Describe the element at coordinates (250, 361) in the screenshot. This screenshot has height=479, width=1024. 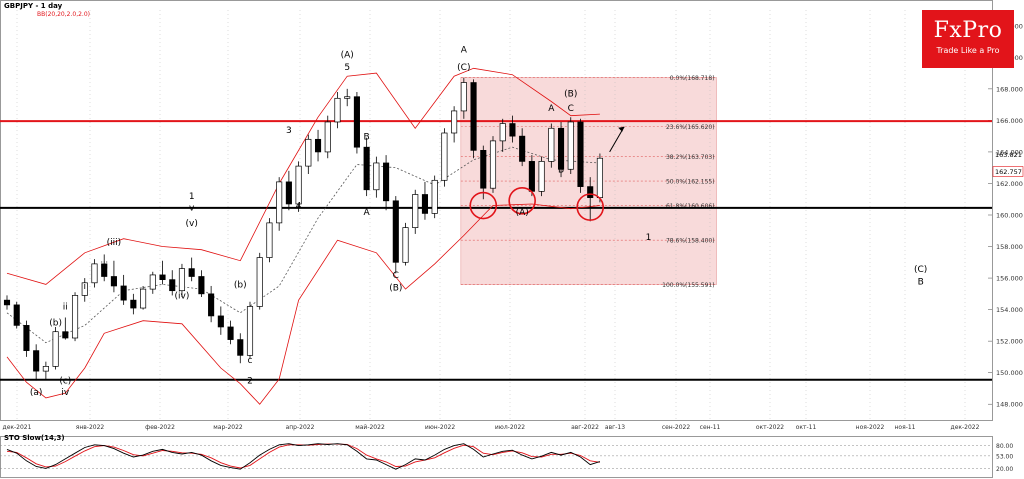
I see `wave-label: c` at that location.